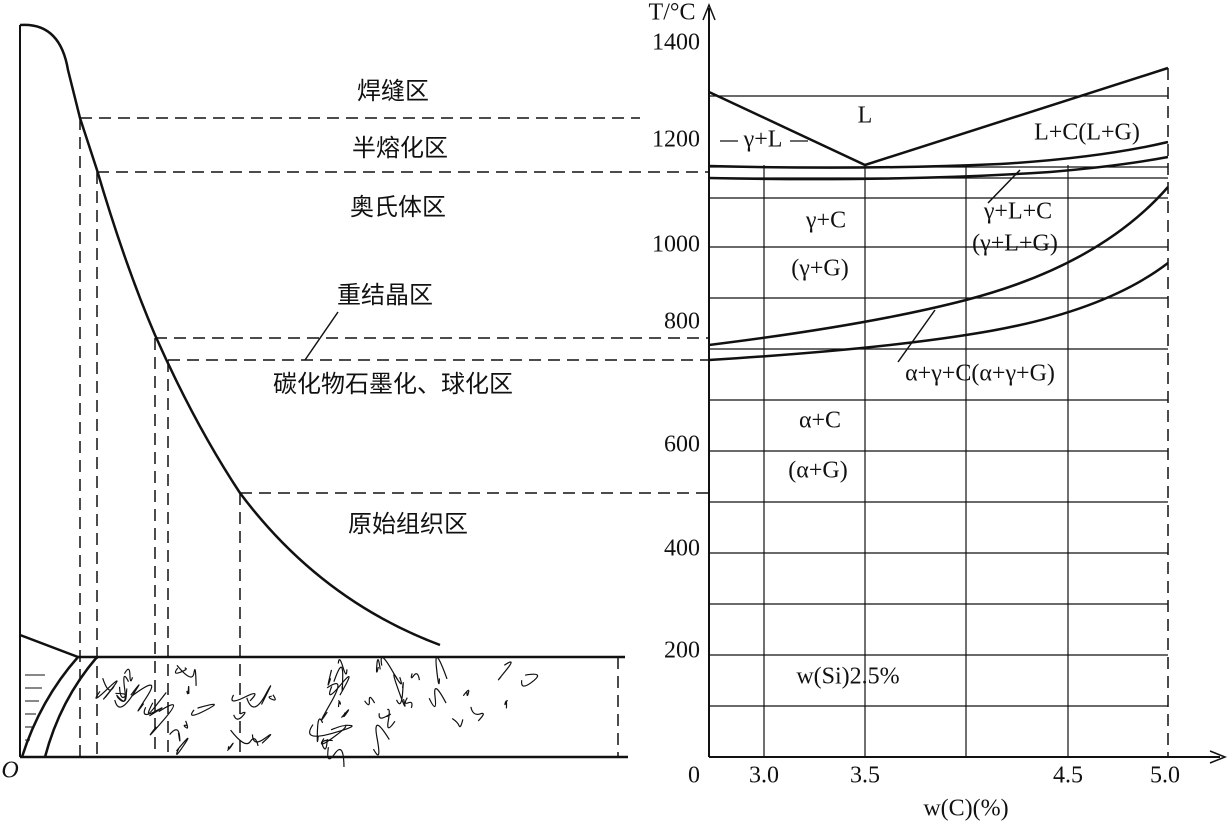 This screenshot has height=833, width=1230. I want to click on y-tick-label: 400, so click(682, 549).